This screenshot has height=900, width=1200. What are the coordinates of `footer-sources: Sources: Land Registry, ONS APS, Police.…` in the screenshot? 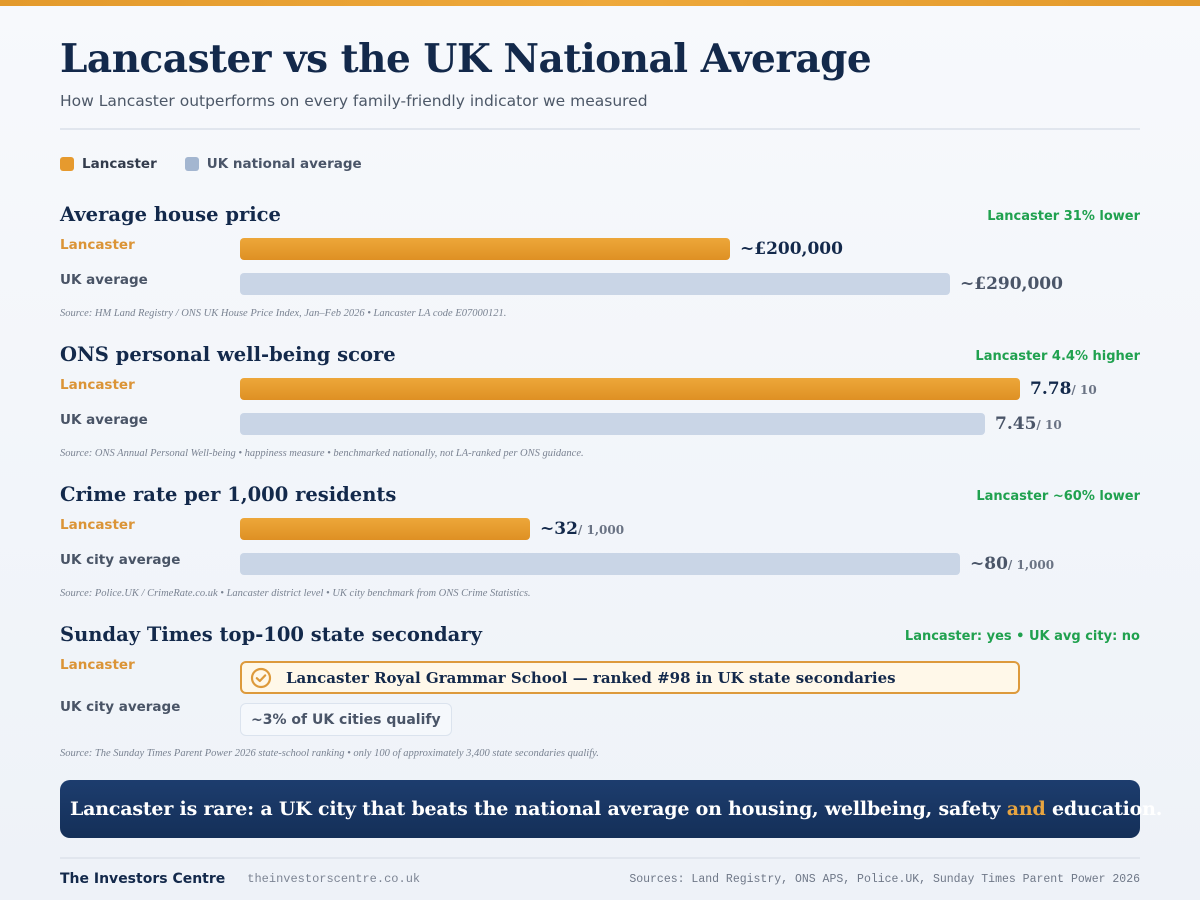 It's located at (884, 879).